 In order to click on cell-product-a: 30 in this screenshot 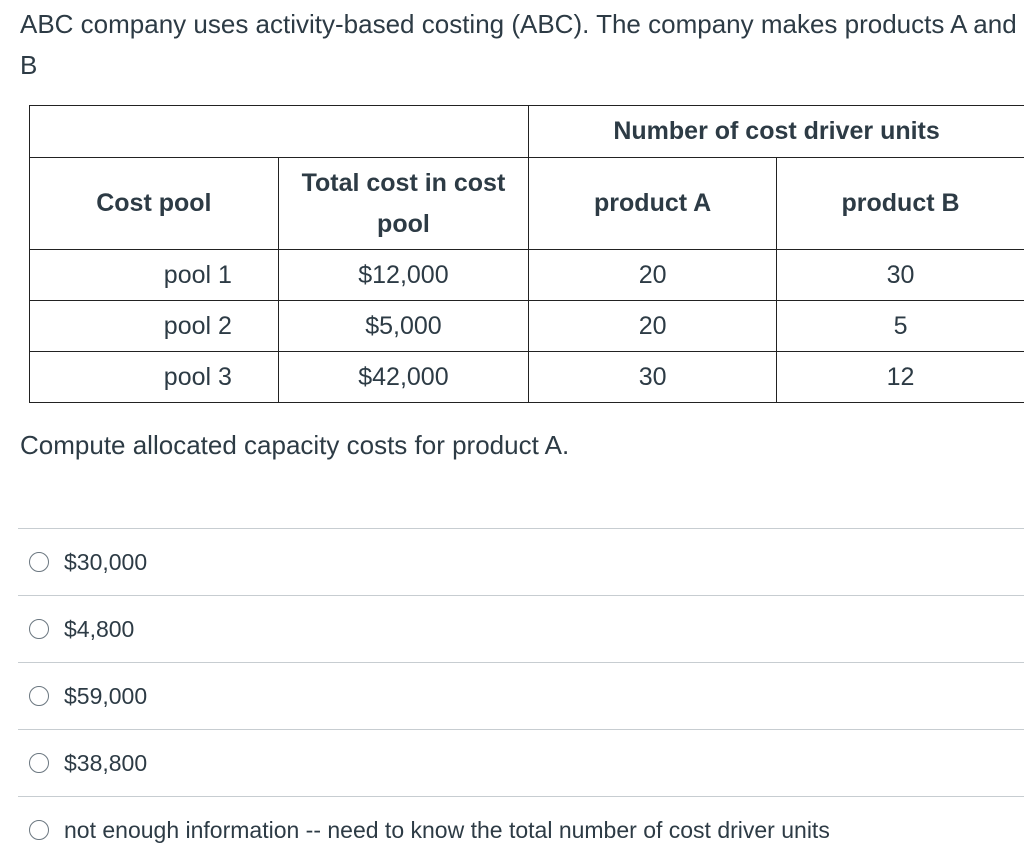, I will do `click(653, 377)`.